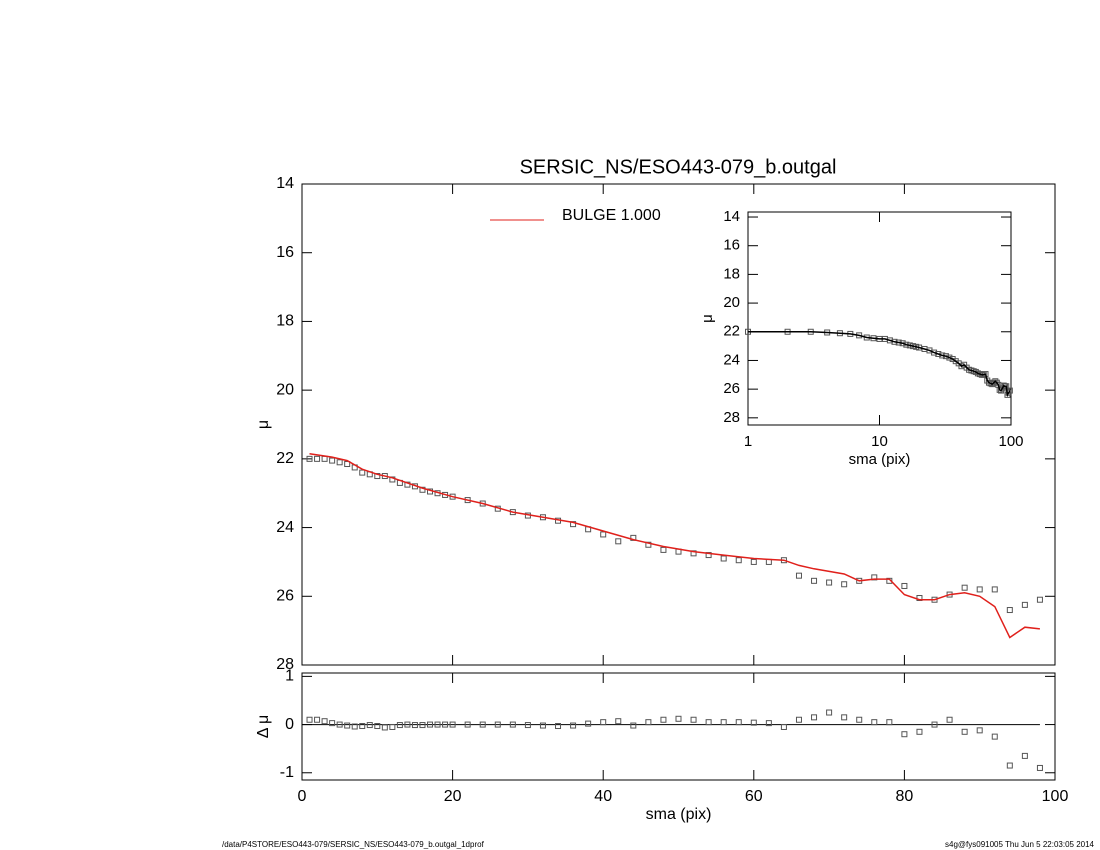  Describe the element at coordinates (285, 527) in the screenshot. I see `y-tick-label: 24` at that location.